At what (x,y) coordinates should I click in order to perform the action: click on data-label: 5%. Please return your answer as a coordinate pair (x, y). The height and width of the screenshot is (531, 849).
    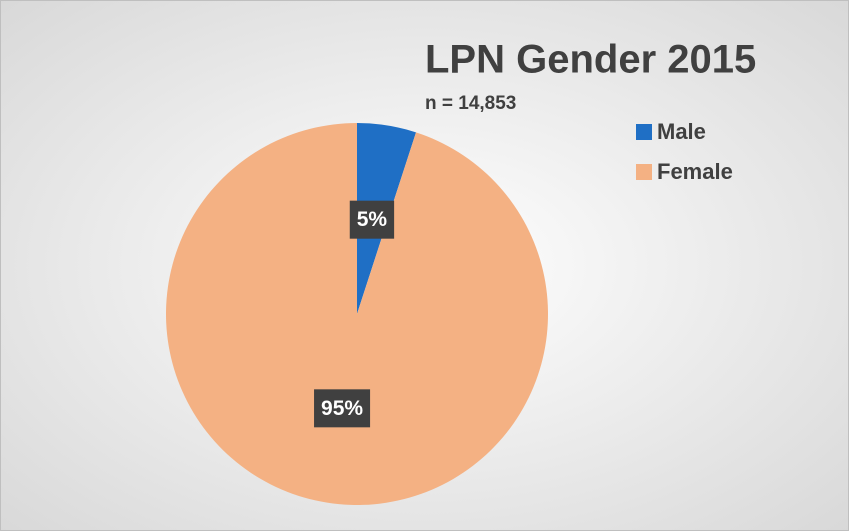
    Looking at the image, I should click on (372, 219).